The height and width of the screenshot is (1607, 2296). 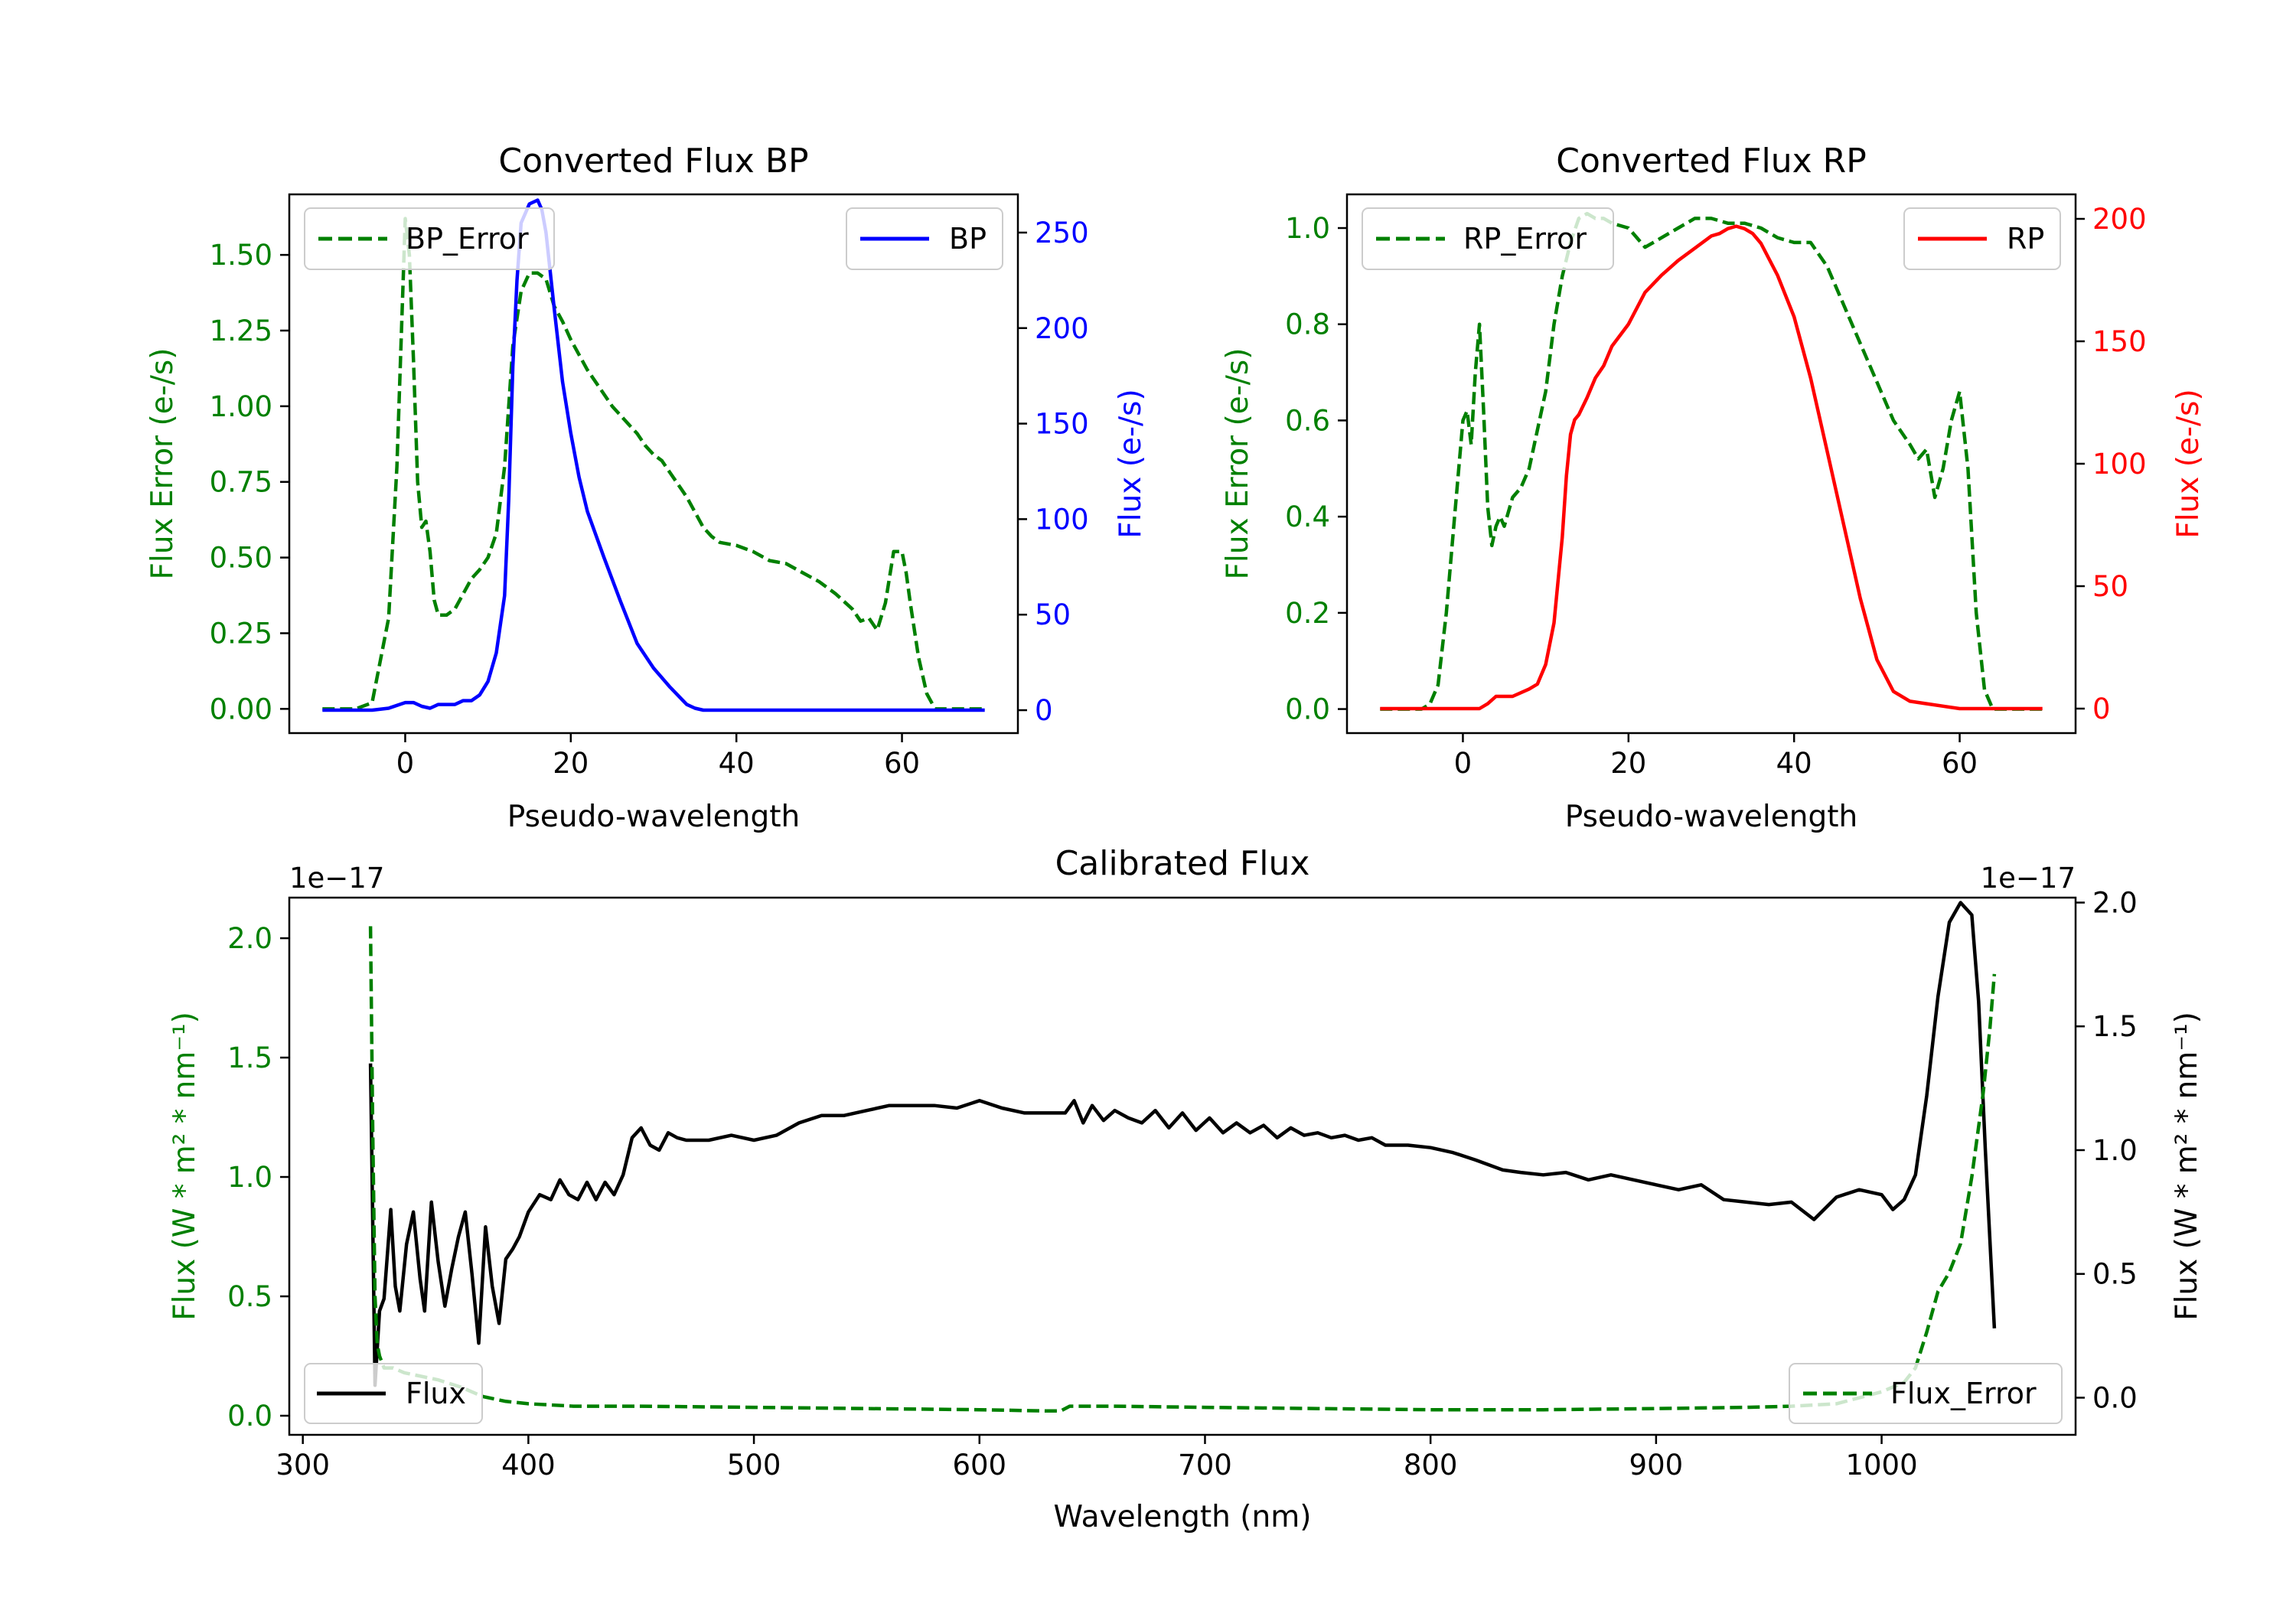 What do you see at coordinates (1628, 763) in the screenshot?
I see `rp-xtick-label: 20` at bounding box center [1628, 763].